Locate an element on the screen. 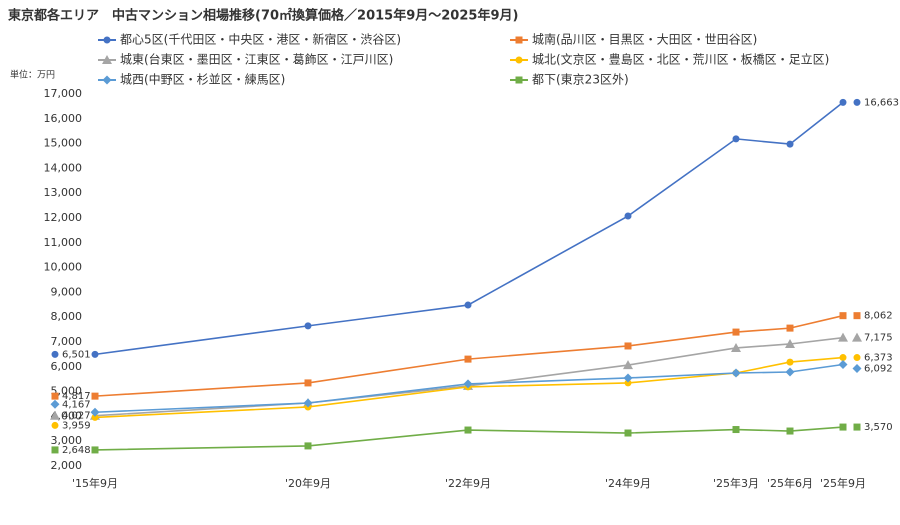 The image size is (900, 525). x-tick-label: '25年3月 is located at coordinates (736, 483).